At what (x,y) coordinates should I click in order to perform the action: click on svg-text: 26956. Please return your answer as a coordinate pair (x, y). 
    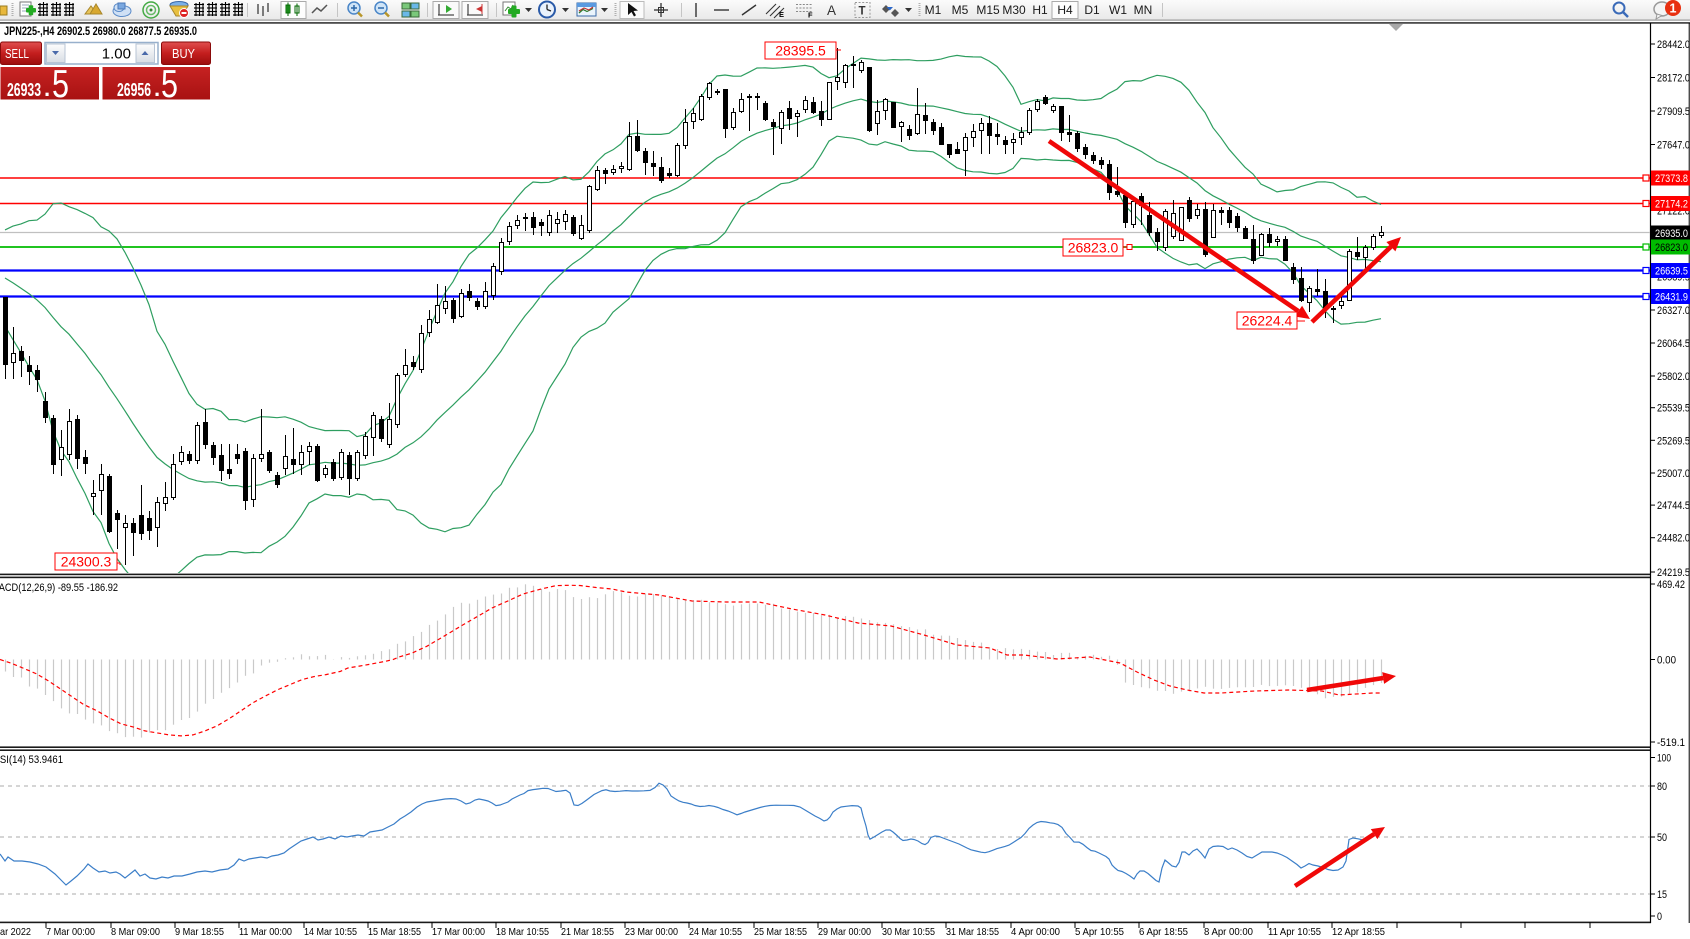
    Looking at the image, I should click on (134, 90).